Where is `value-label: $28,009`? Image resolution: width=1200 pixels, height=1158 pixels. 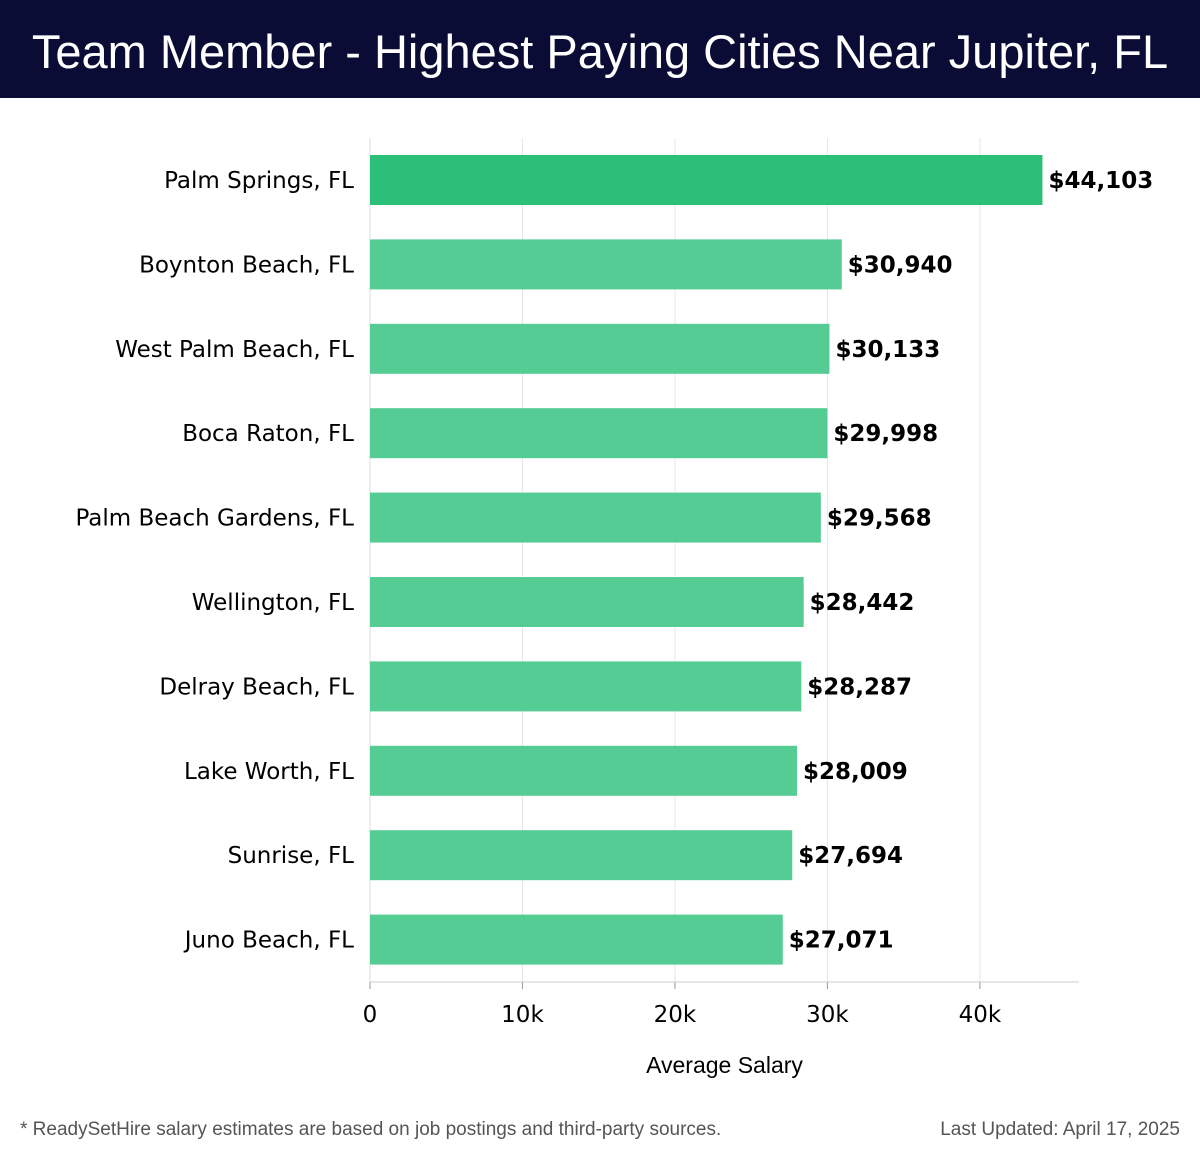
value-label: $28,009 is located at coordinates (855, 772).